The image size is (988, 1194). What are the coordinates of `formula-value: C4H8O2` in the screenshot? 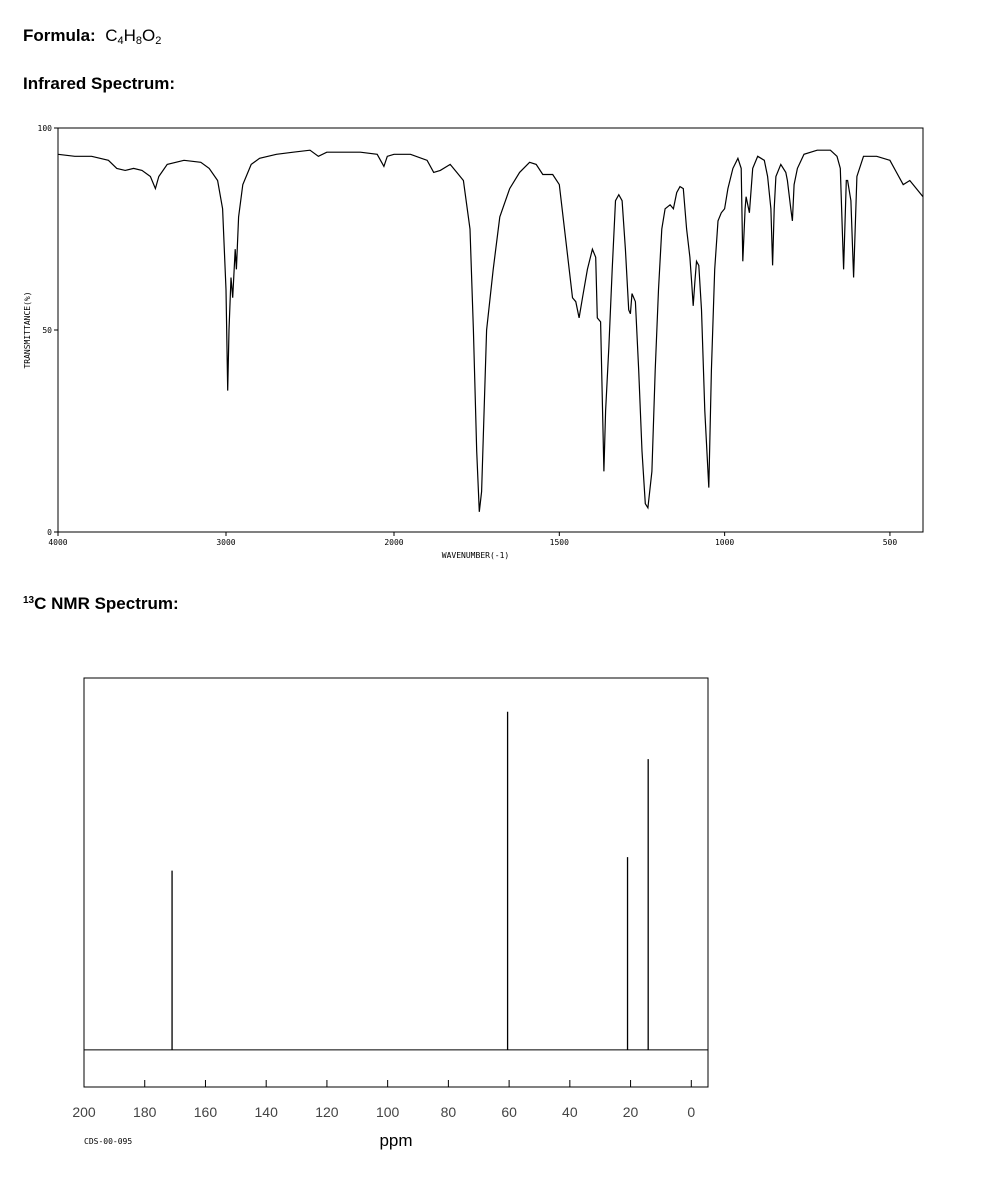 It's located at (133, 36).